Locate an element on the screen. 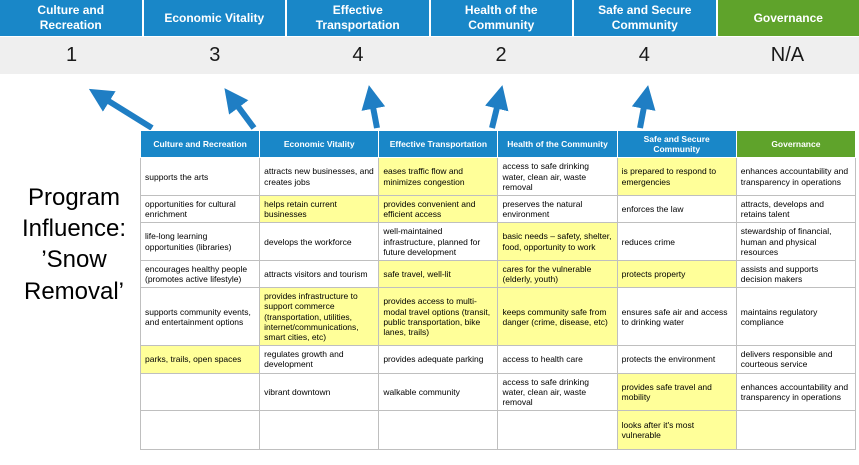 The width and height of the screenshot is (859, 465). score-row: 1 3 4 2 4 N/A is located at coordinates (429, 55).